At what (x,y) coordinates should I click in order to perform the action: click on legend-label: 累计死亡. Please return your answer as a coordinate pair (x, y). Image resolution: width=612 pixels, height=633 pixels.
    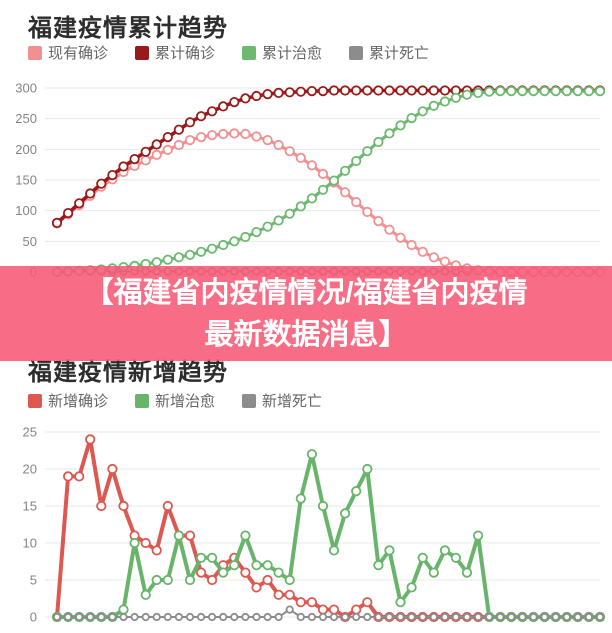
    Looking at the image, I should click on (399, 53).